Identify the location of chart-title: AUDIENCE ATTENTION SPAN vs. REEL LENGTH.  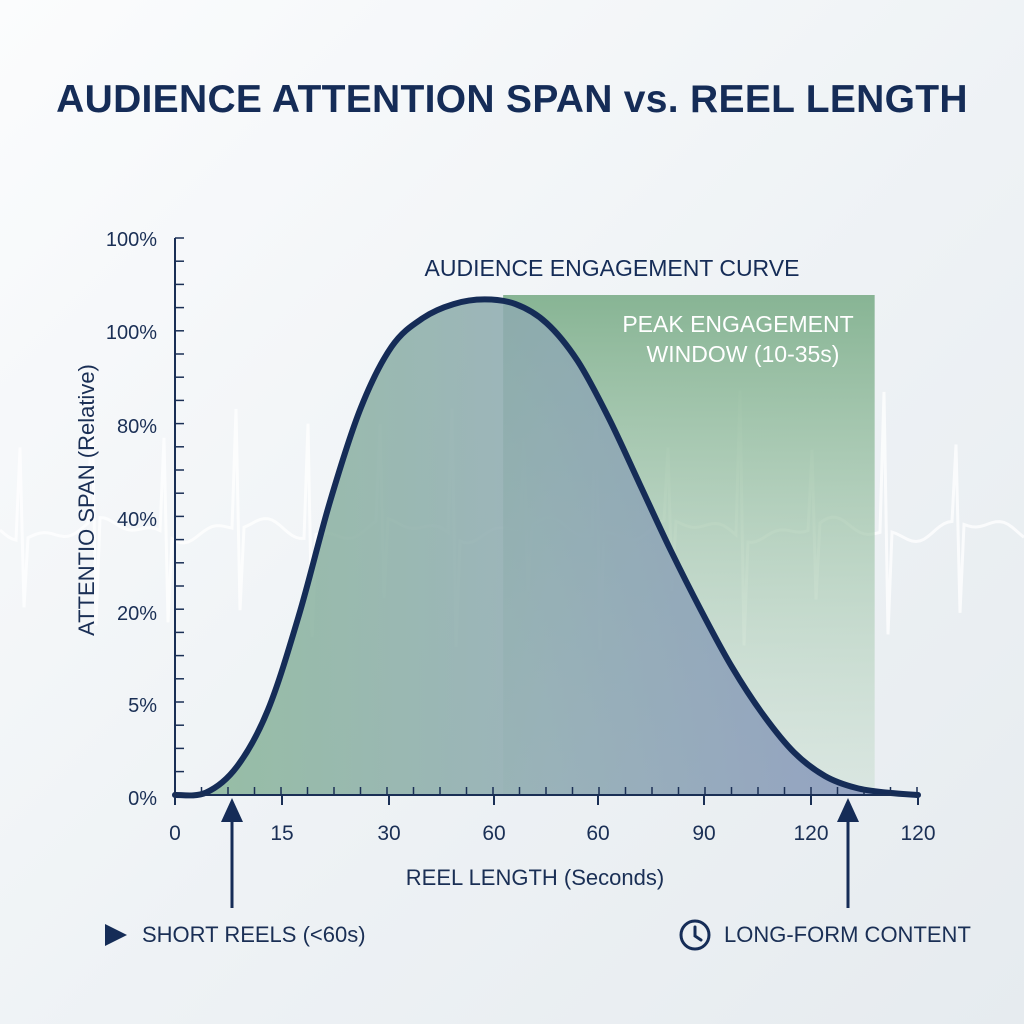
(512, 99).